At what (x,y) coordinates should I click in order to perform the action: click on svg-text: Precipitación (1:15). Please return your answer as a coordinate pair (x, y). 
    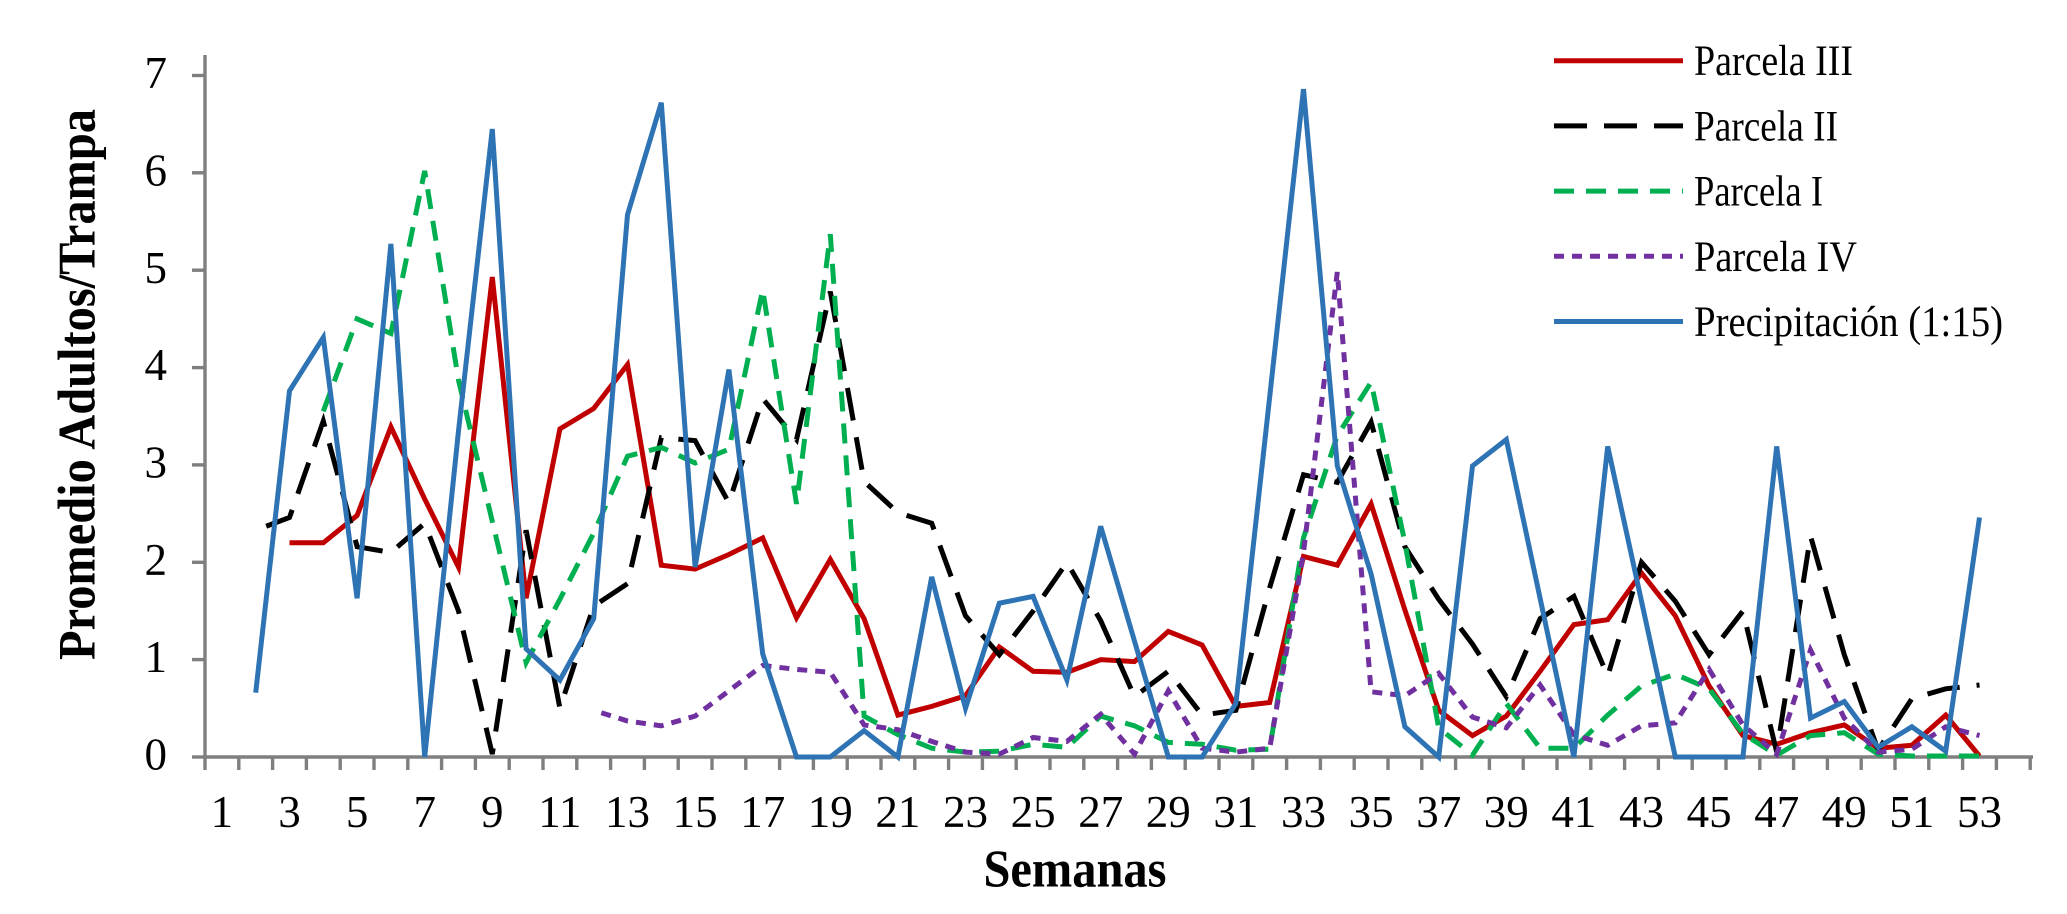
    Looking at the image, I should click on (1848, 322).